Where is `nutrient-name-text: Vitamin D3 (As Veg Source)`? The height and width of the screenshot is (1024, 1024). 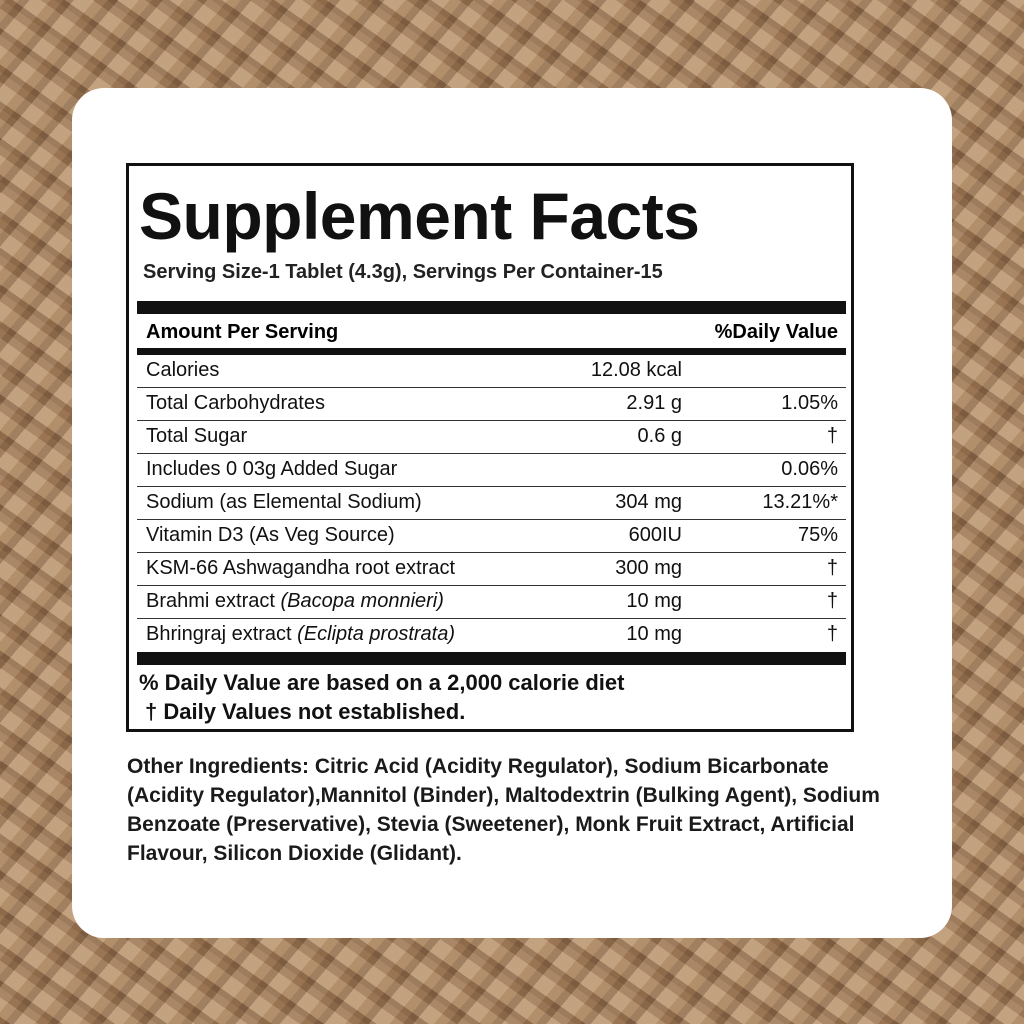 nutrient-name-text: Vitamin D3 (As Veg Source) is located at coordinates (270, 535).